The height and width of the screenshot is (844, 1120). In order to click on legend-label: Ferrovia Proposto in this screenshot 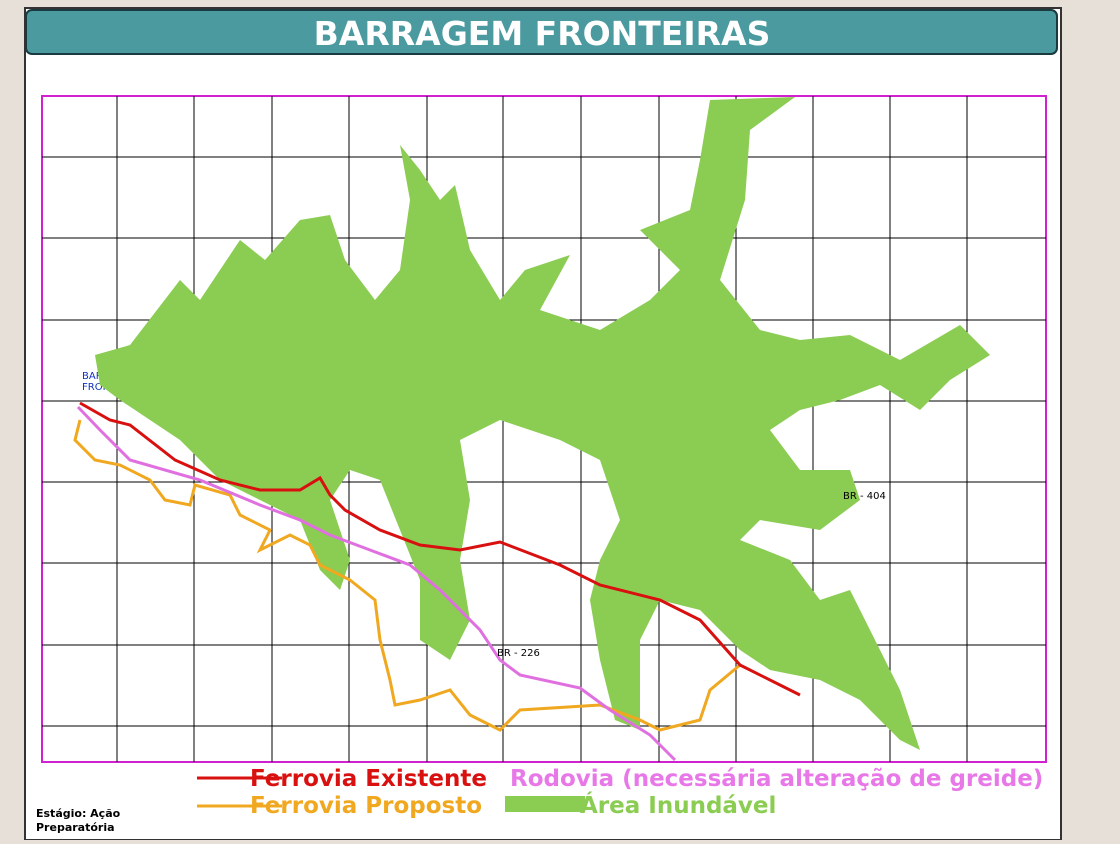, I will do `click(366, 806)`.